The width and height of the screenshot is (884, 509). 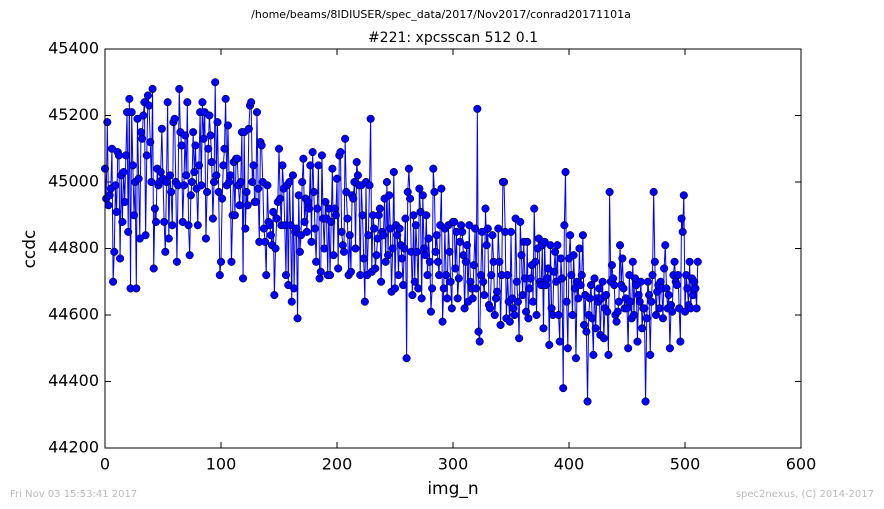 I want to click on x-tick-label: 0, so click(x=105, y=464).